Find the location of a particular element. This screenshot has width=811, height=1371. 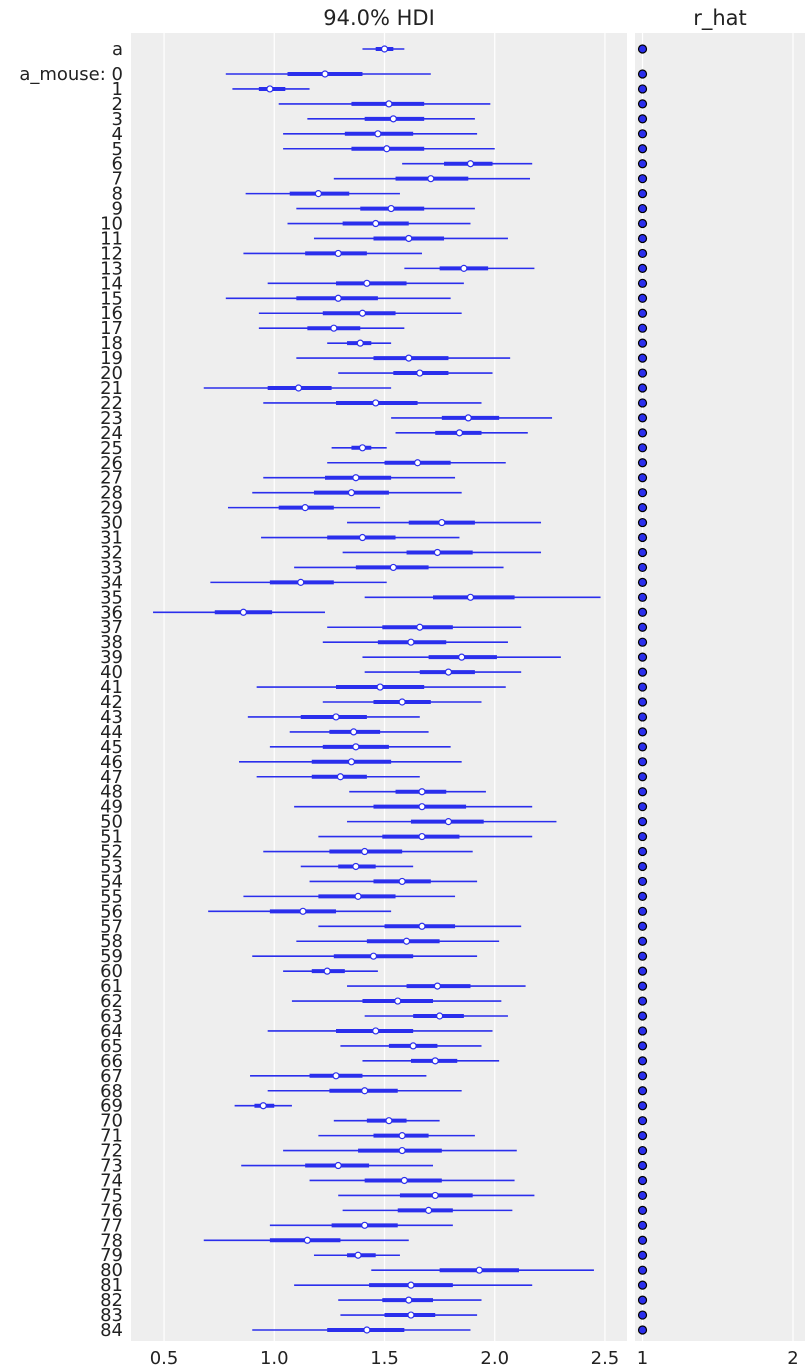

row-label: 76 is located at coordinates (111, 1210).